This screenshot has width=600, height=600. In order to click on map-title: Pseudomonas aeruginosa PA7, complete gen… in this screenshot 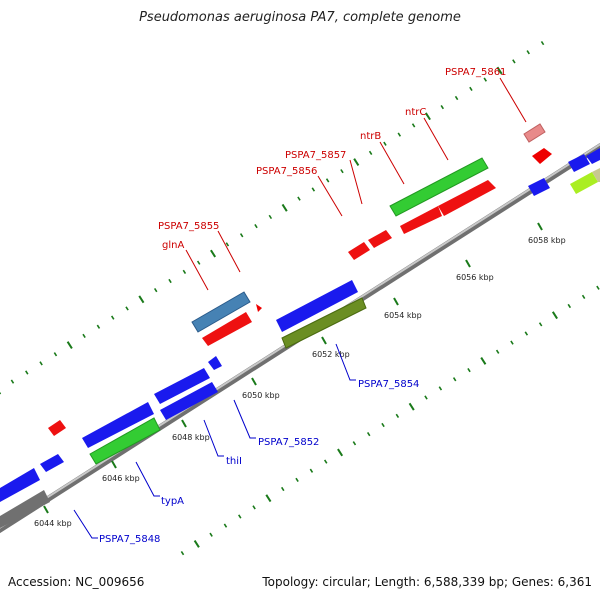, I will do `click(300, 17)`.